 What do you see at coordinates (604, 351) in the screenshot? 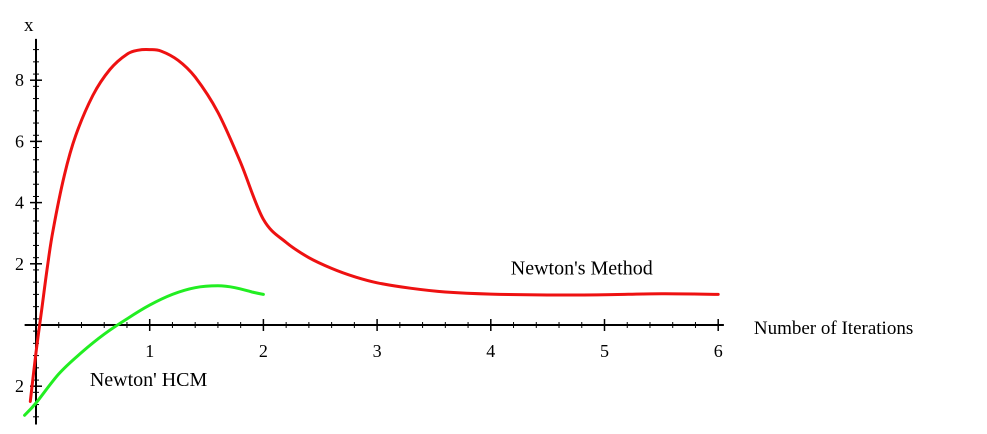
I see `x-tick-label: 5` at bounding box center [604, 351].